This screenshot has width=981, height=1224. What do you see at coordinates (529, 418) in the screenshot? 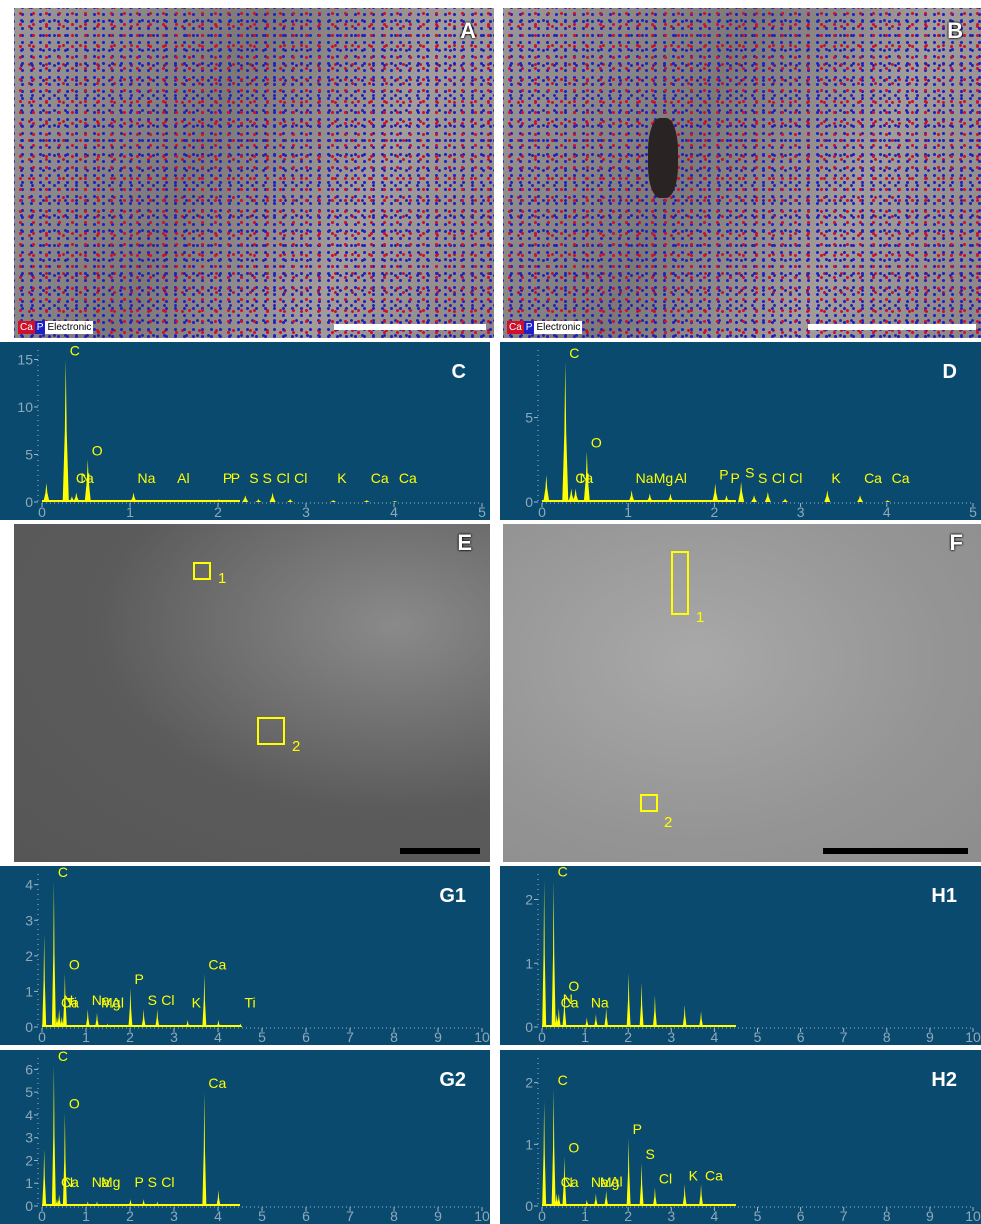
I see `y-tick-label: 5` at bounding box center [529, 418].